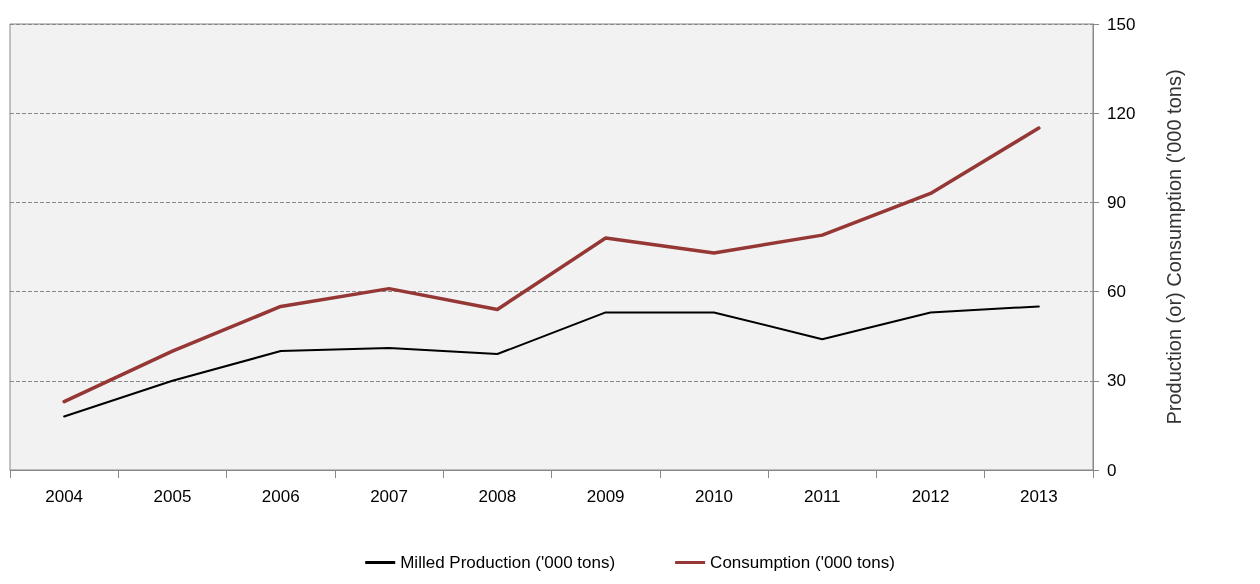 Image resolution: width=1260 pixels, height=584 pixels. I want to click on y-tick-label: 150, so click(1121, 24).